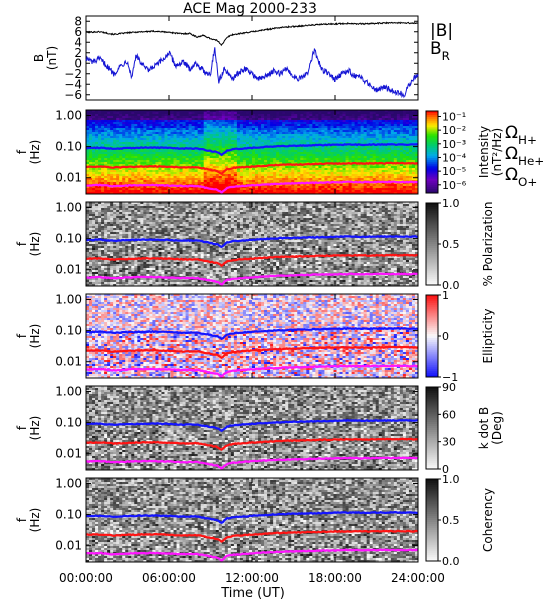  I want to click on colorbar-label-group: % Polarization, so click(488, 244).